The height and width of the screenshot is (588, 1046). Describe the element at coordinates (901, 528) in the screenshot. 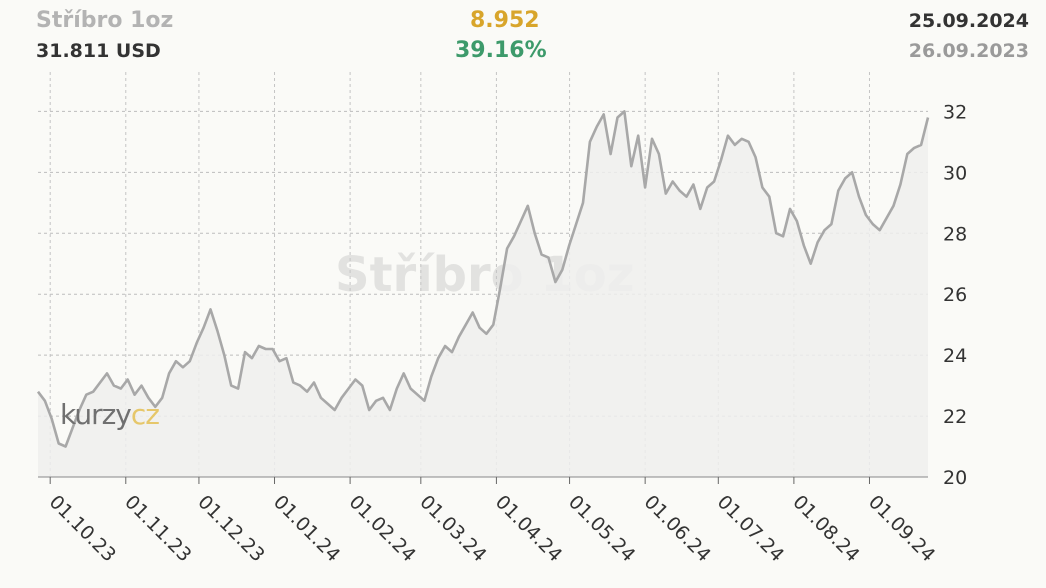

I see `x-tick-label: 01.09.24` at that location.